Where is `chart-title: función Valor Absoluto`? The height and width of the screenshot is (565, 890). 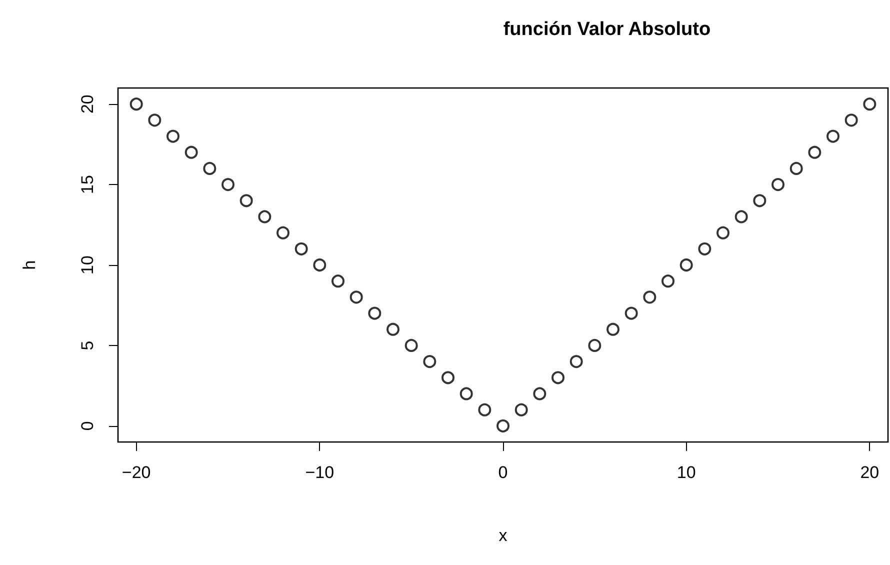 chart-title: función Valor Absoluto is located at coordinates (607, 29).